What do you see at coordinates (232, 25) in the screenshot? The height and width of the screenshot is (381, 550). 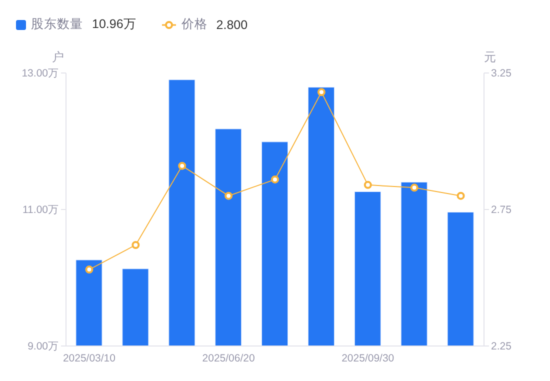 I see `text: 2.800` at bounding box center [232, 25].